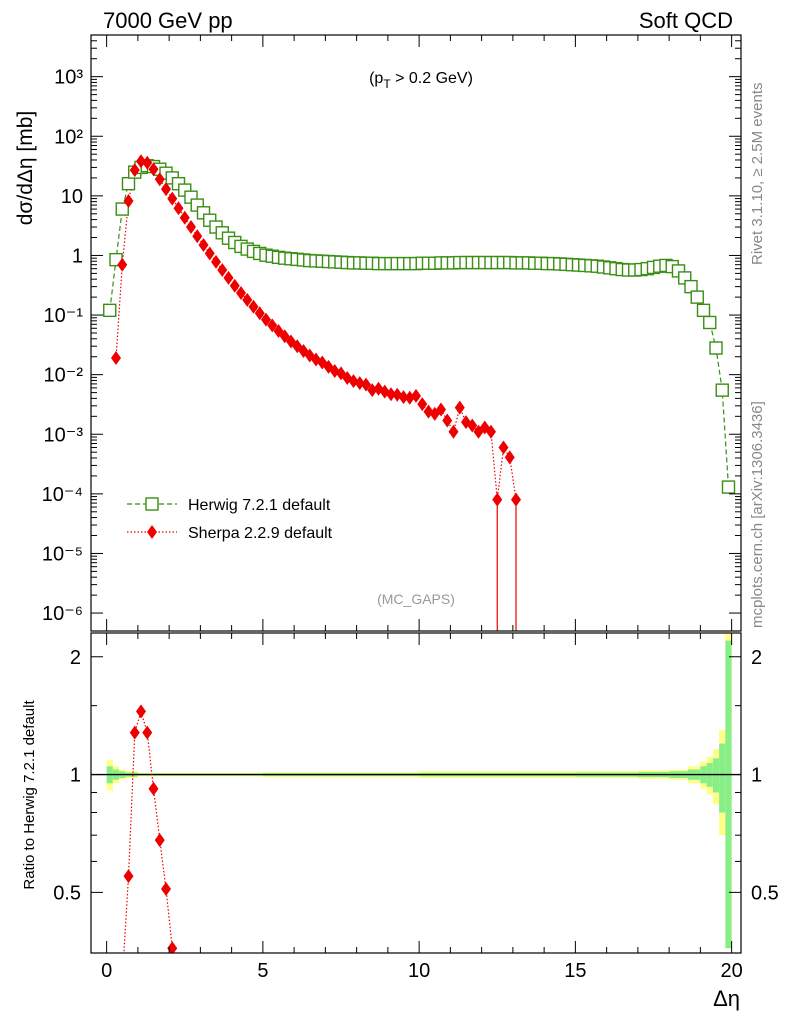  Describe the element at coordinates (75, 776) in the screenshot. I see `ratio-y-tick-label: 1` at that location.